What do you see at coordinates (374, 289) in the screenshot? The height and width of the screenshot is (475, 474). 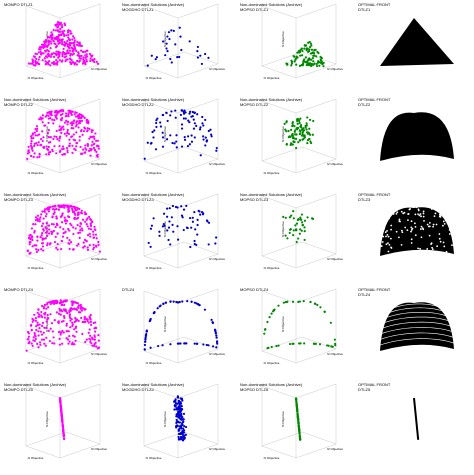 I see `panel-title-line: OPTIMAL FRONT` at bounding box center [374, 289].